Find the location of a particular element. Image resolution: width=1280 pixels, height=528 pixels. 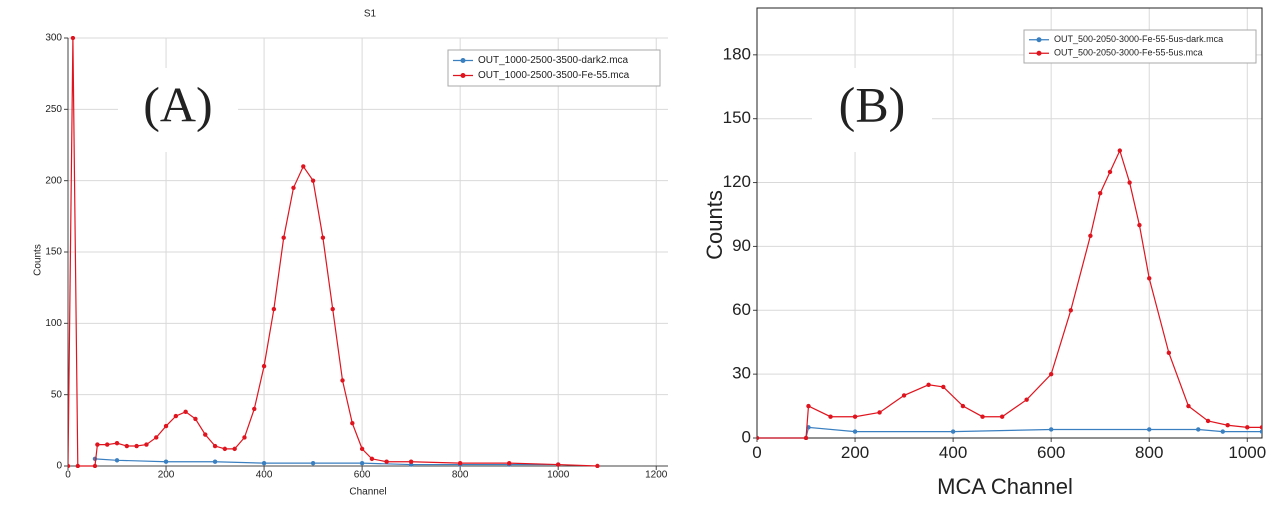

y-tick-label: 250 is located at coordinates (53, 109).